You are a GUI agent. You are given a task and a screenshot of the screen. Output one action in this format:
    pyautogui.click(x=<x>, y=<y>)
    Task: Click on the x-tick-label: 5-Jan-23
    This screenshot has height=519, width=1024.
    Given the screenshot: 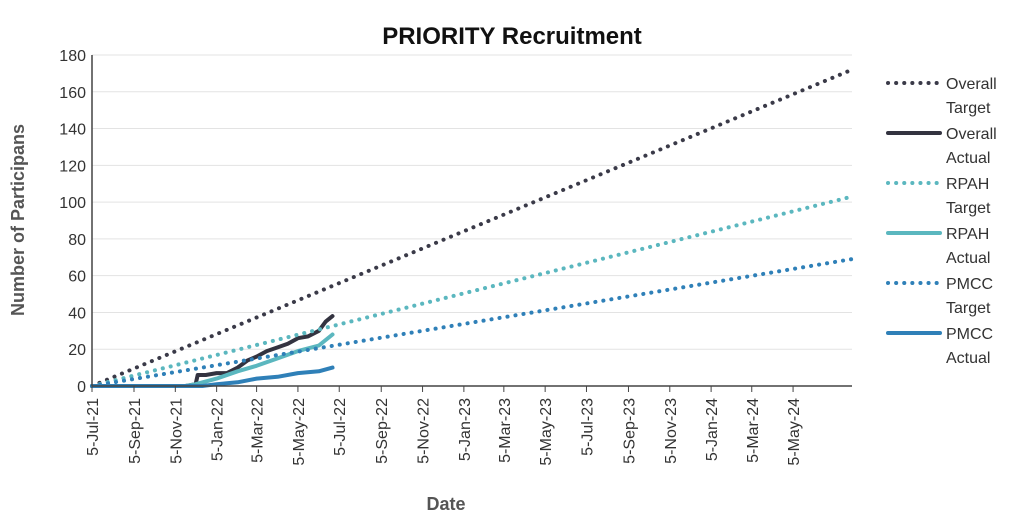 What is the action you would take?
    pyautogui.click(x=465, y=429)
    